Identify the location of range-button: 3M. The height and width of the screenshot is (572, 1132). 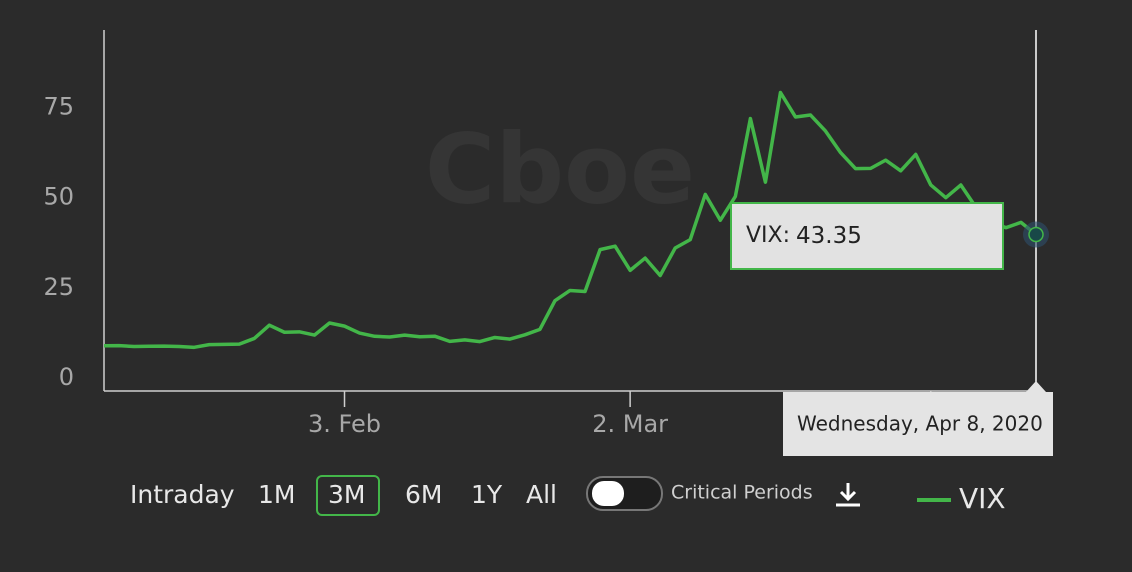
(346, 494).